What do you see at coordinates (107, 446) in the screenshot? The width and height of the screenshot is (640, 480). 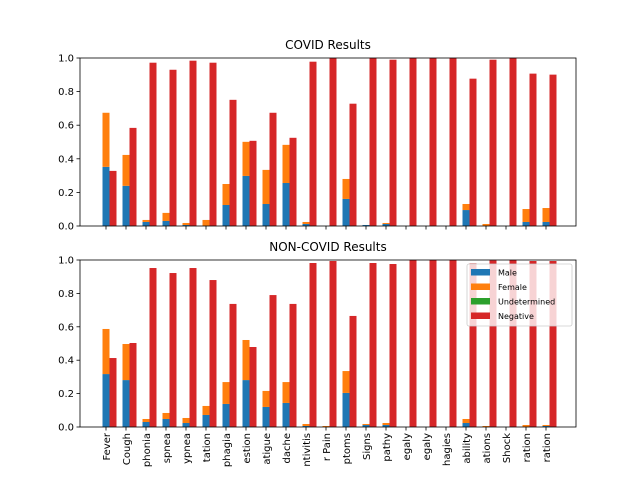 I see `x-tick-label: Fever` at bounding box center [107, 446].